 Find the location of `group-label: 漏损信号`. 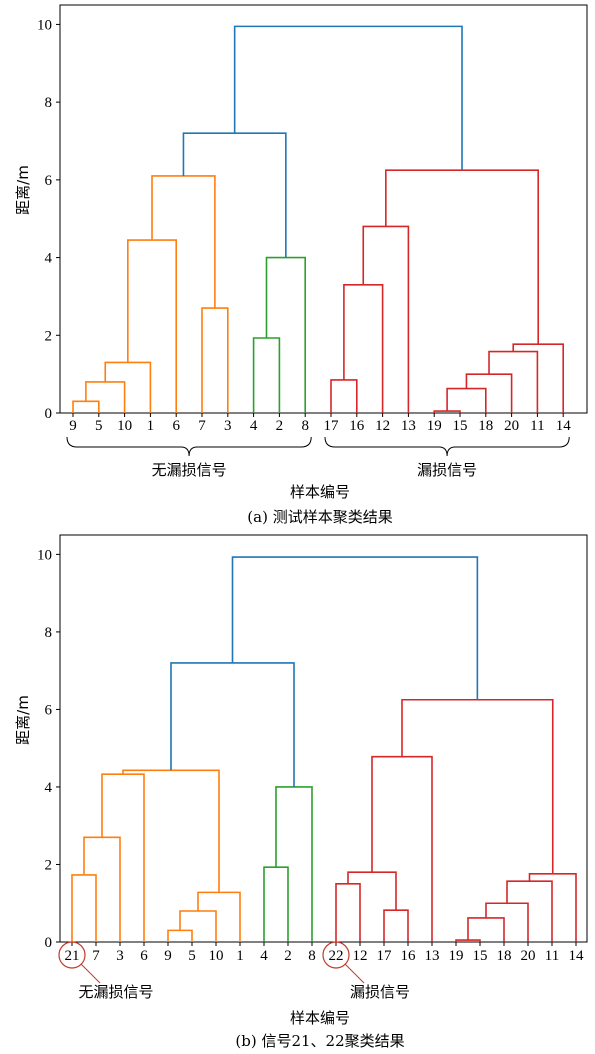

group-label: 漏损信号 is located at coordinates (447, 470).